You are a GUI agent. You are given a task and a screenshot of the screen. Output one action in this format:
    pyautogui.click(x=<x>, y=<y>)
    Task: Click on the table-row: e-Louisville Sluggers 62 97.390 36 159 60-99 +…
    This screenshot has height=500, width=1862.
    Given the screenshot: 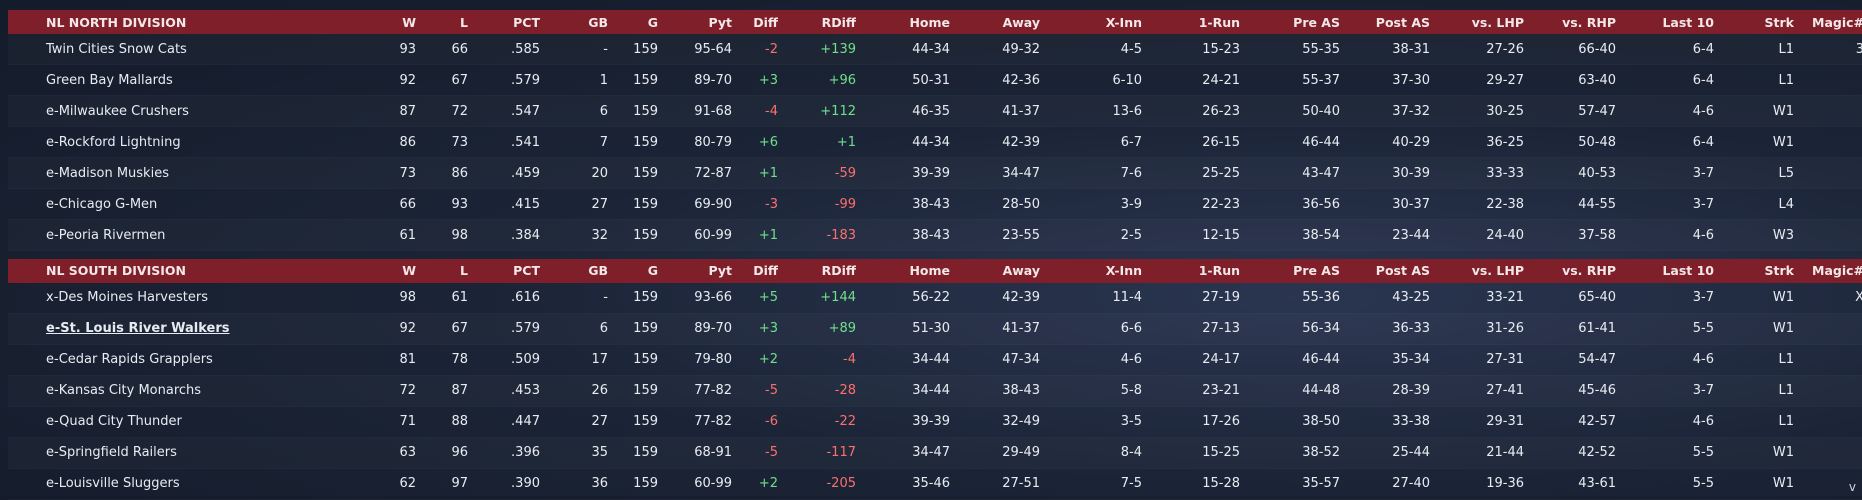 What is the action you would take?
    pyautogui.click(x=935, y=484)
    